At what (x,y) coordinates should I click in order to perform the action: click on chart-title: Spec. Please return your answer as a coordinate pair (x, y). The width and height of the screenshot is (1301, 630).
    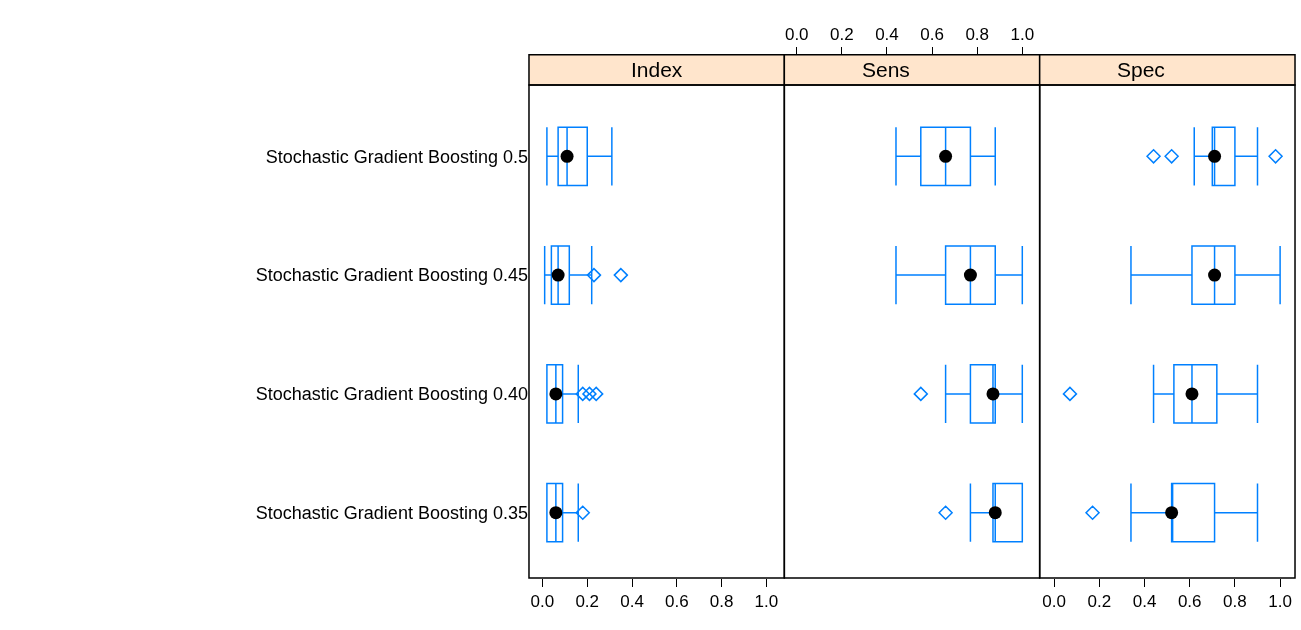
    Looking at the image, I should click on (1141, 69).